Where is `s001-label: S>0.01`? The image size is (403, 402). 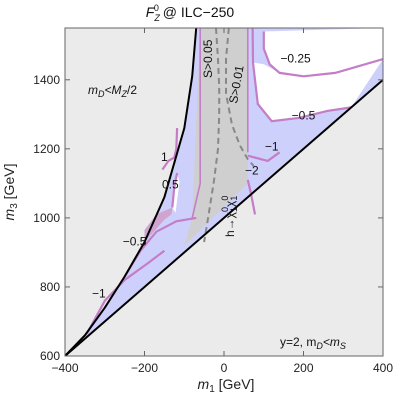 s001-label: S>0.01 is located at coordinates (236, 84).